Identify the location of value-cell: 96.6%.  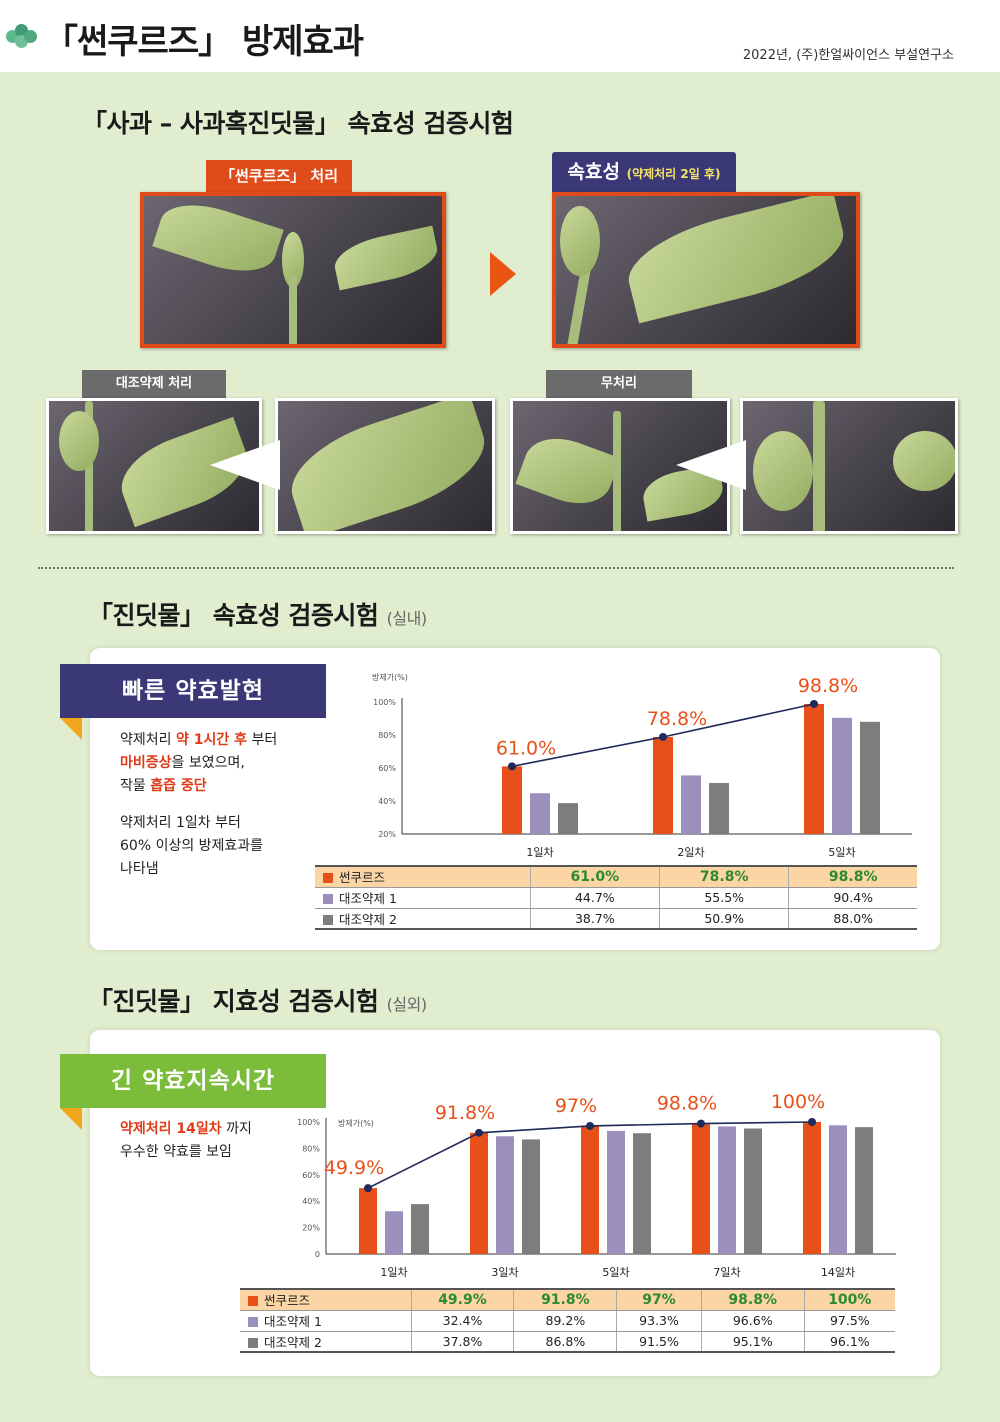
(752, 1321).